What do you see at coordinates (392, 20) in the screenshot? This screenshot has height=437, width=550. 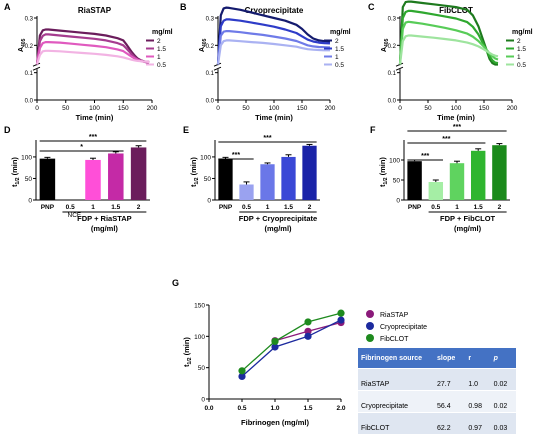 I see `y-tick-label: 0.3` at bounding box center [392, 20].